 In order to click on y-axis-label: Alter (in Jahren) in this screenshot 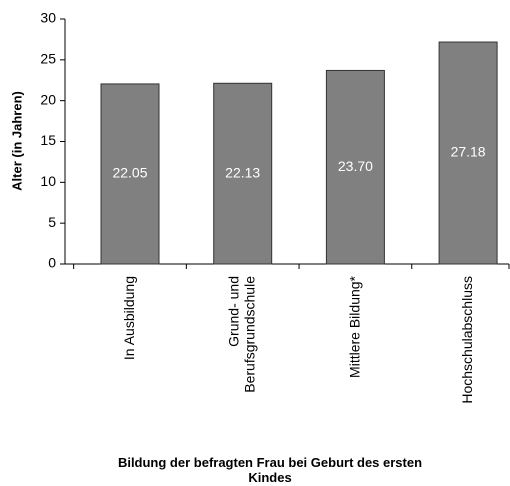, I will do `click(16, 141)`.